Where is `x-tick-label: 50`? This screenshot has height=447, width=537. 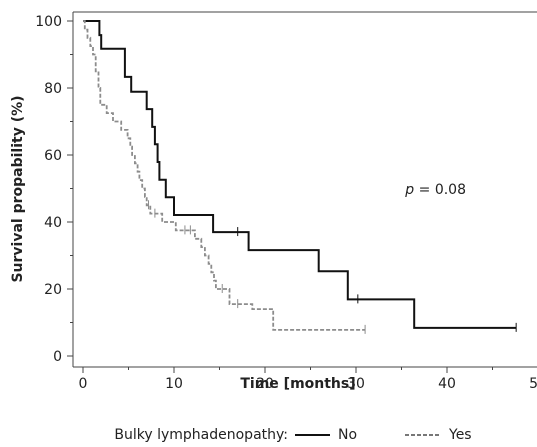
x-tick-label: 50 is located at coordinates (533, 384).